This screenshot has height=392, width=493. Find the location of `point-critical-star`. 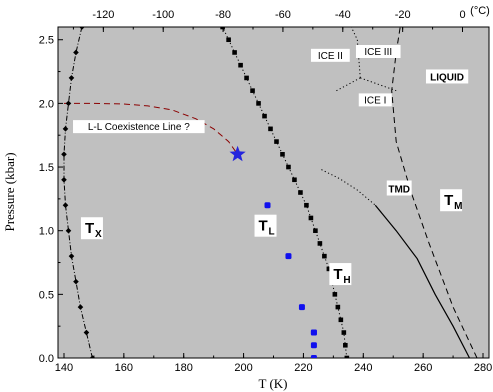

point-critical-star is located at coordinates (237, 153).